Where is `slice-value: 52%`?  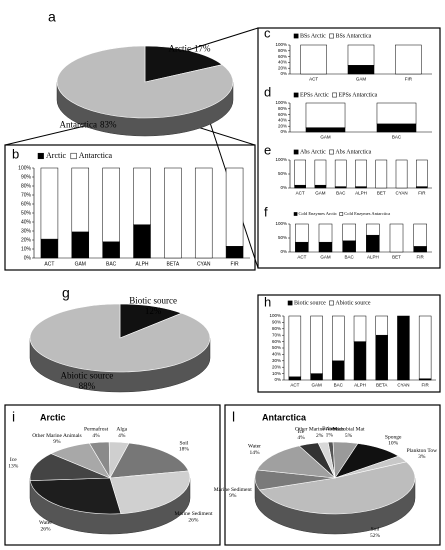
slice-value: 52% is located at coordinates (375, 536).